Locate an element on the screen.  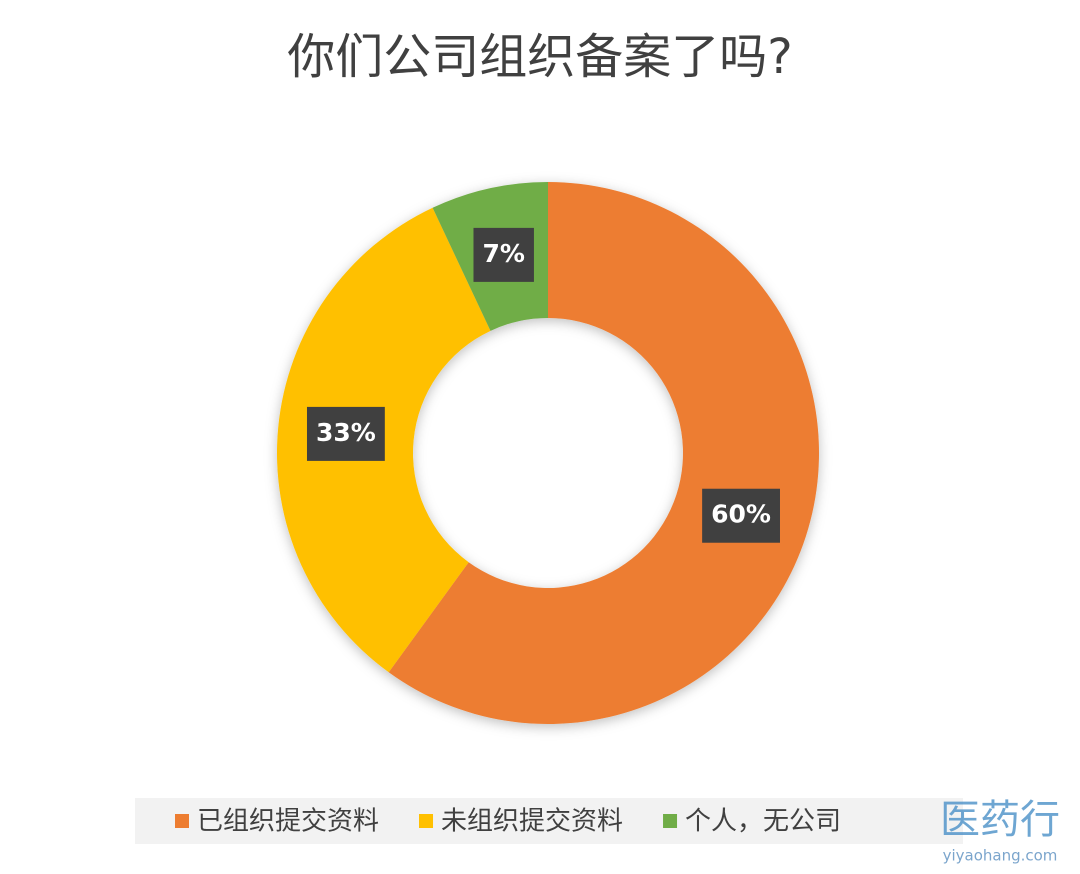
legend-label: 未组织提交资料 is located at coordinates (532, 822).